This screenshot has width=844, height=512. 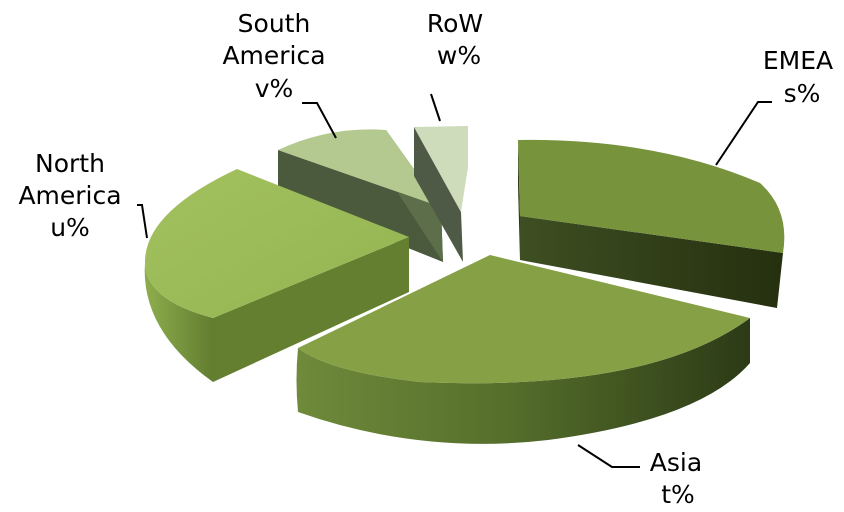 I want to click on label-row-value: w%, so click(x=459, y=55).